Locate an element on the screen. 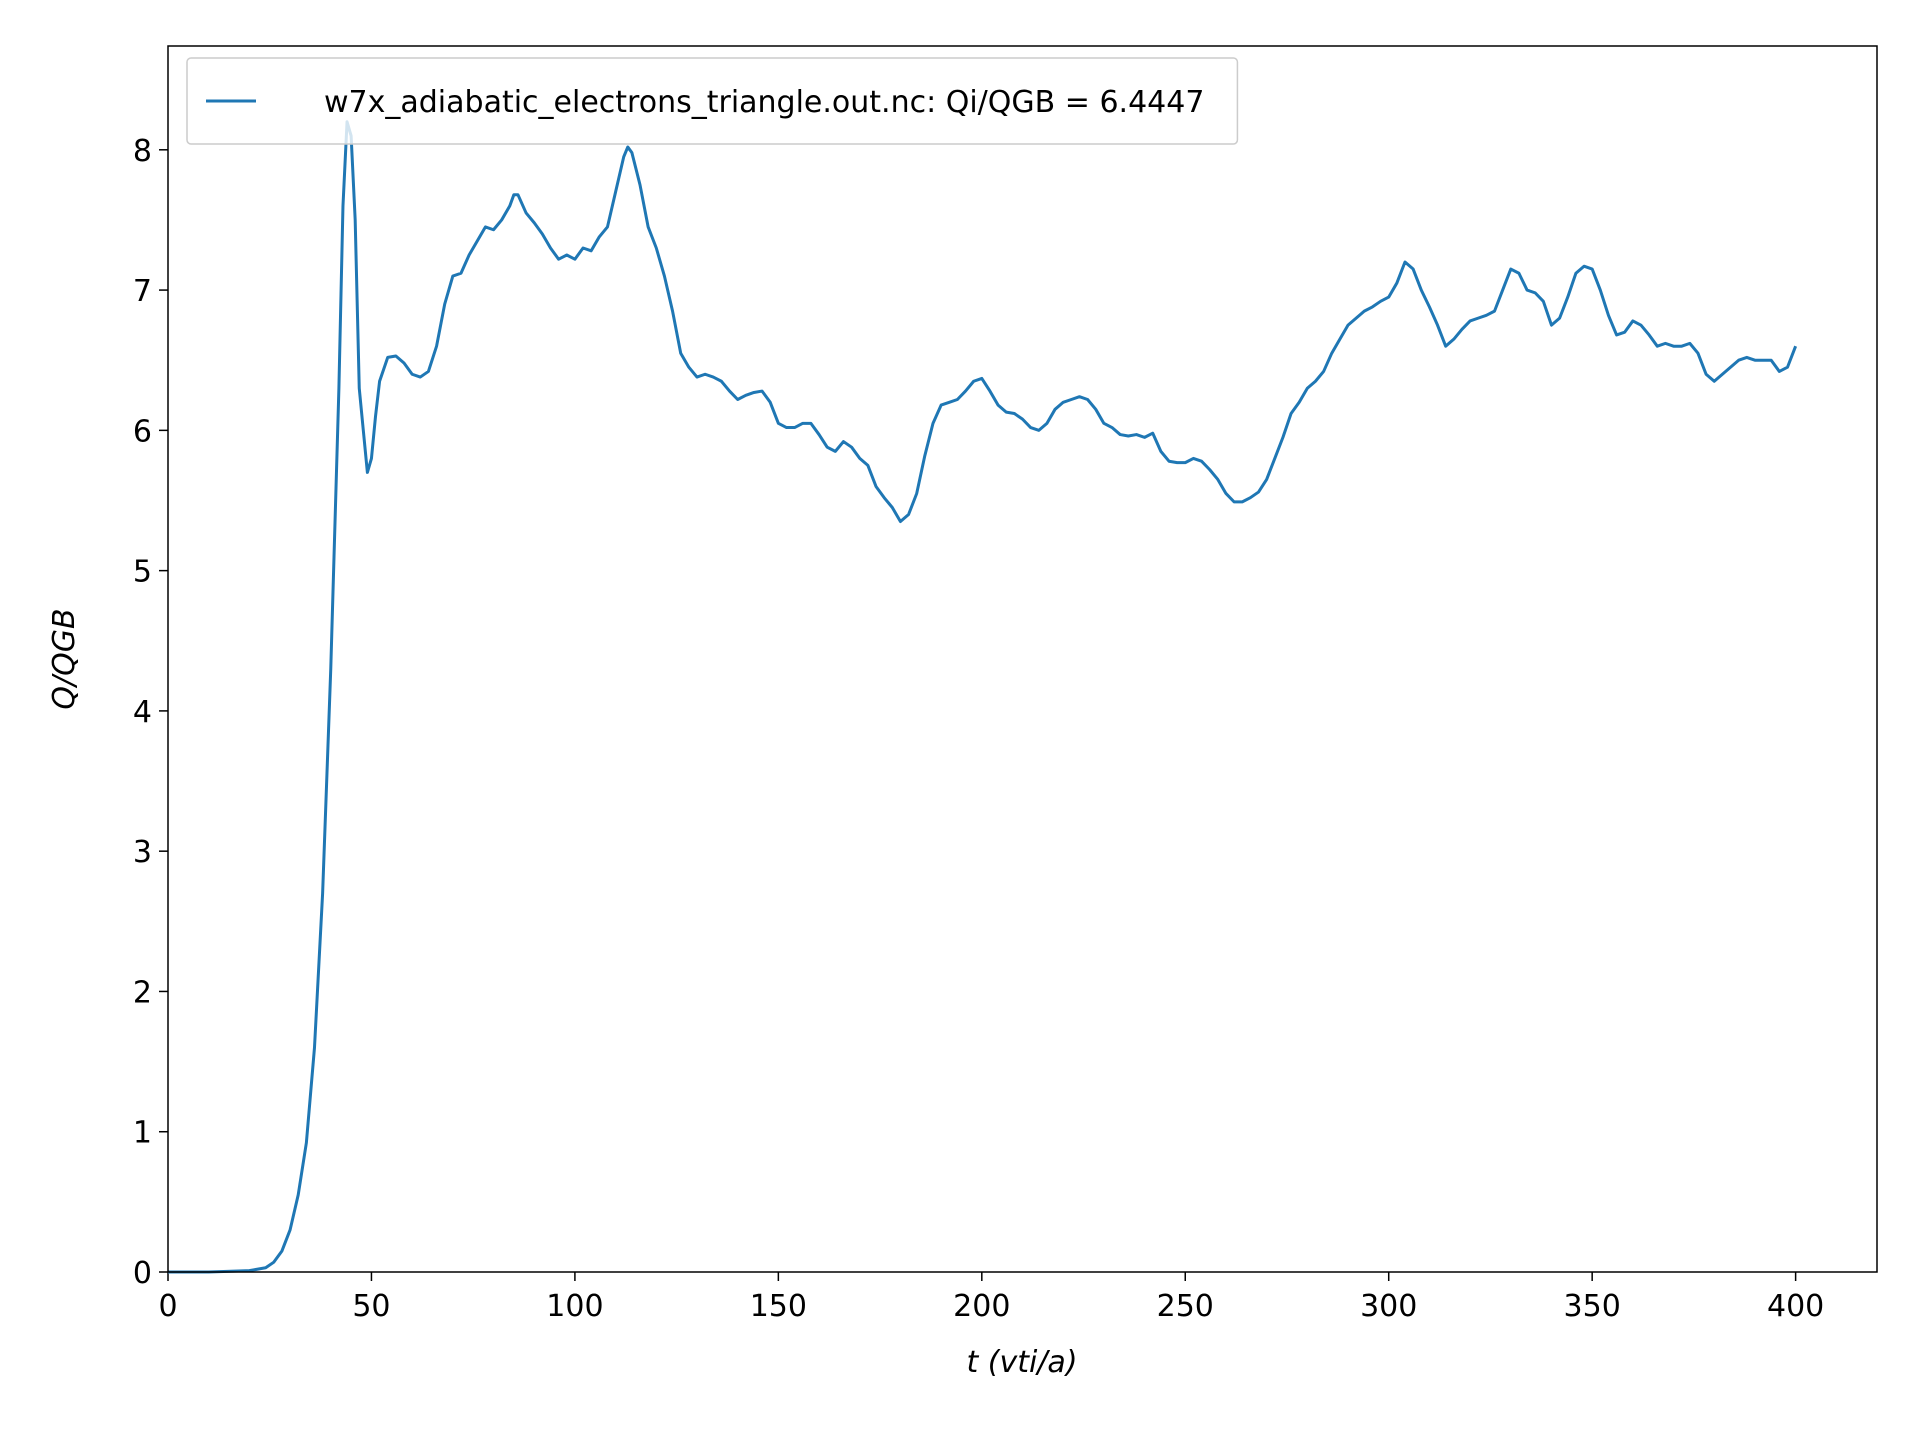 The height and width of the screenshot is (1440, 1920). x-tick-label: 200 is located at coordinates (981, 1306).